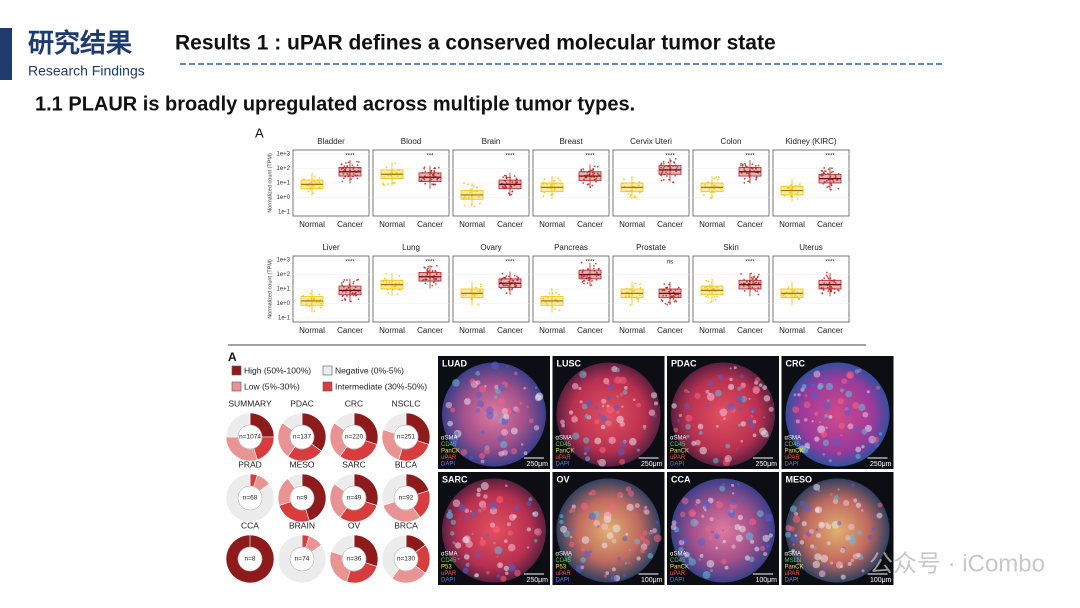  Describe the element at coordinates (810, 141) in the screenshot. I see `tissue-title: Kidney (KIRC)` at that location.